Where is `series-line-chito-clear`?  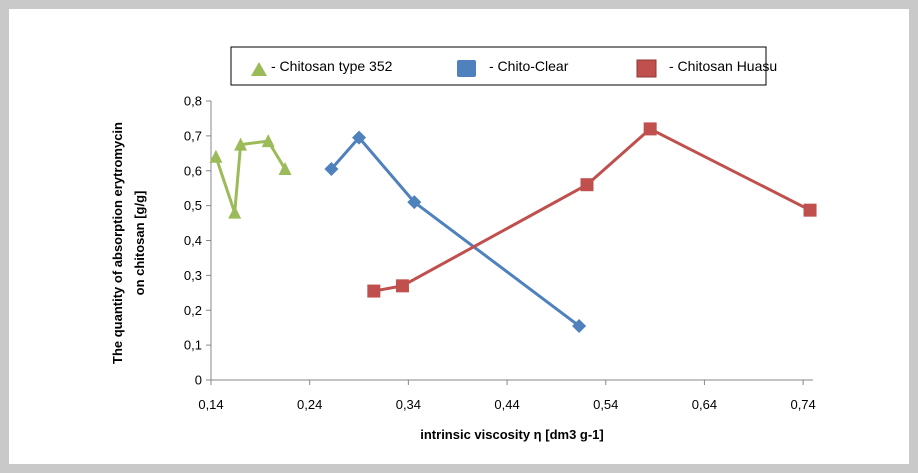 series-line-chito-clear is located at coordinates (455, 232).